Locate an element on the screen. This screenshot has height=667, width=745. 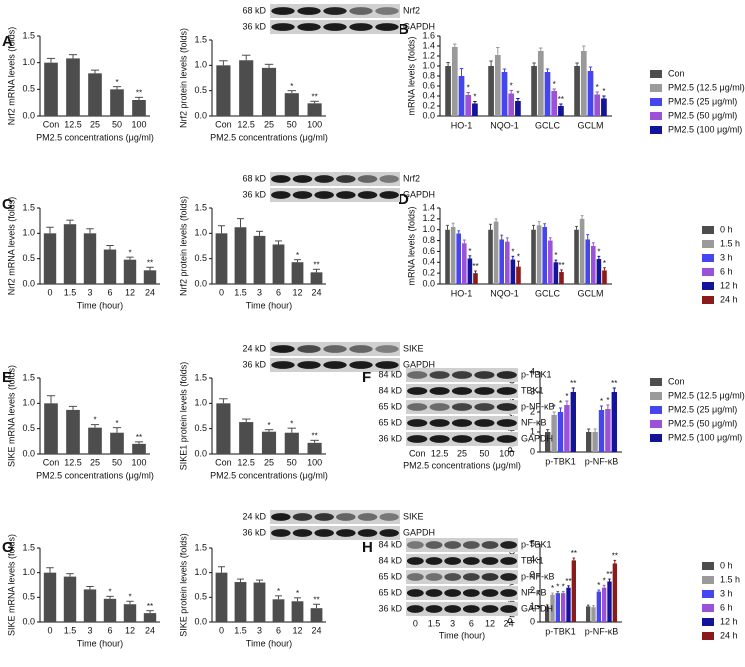
x-tick-label: Con is located at coordinates (223, 462).